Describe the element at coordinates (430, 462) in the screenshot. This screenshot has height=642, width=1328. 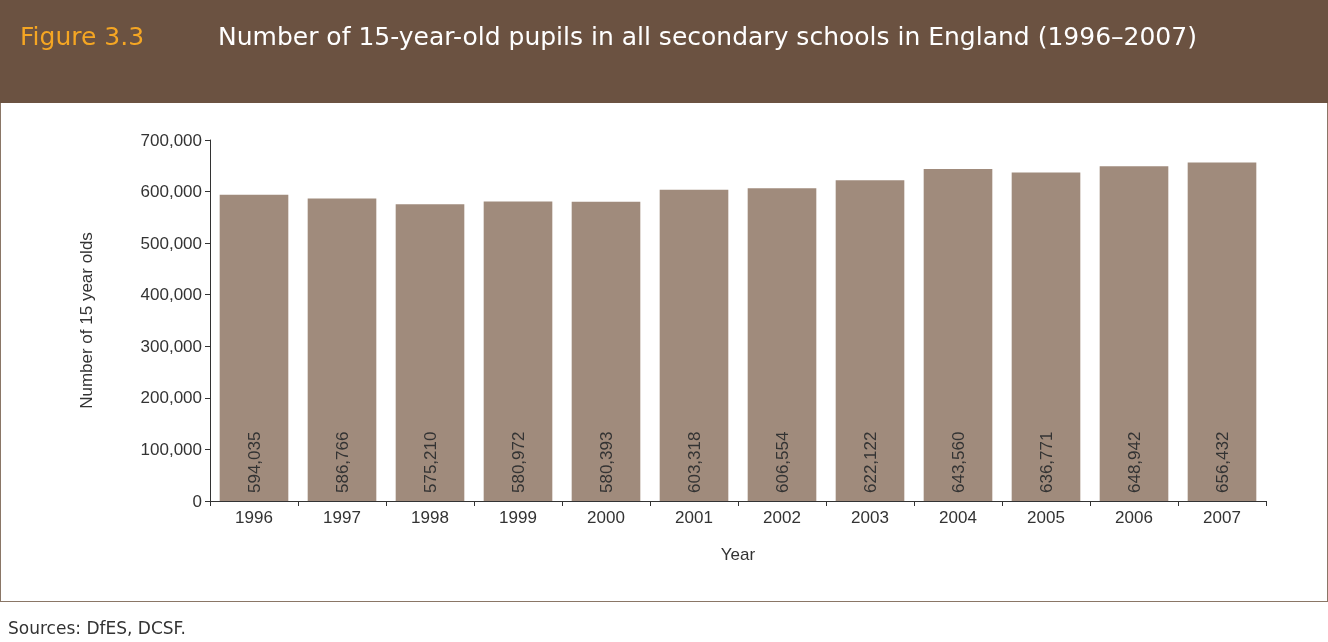
I see `data-label: 575,210` at that location.